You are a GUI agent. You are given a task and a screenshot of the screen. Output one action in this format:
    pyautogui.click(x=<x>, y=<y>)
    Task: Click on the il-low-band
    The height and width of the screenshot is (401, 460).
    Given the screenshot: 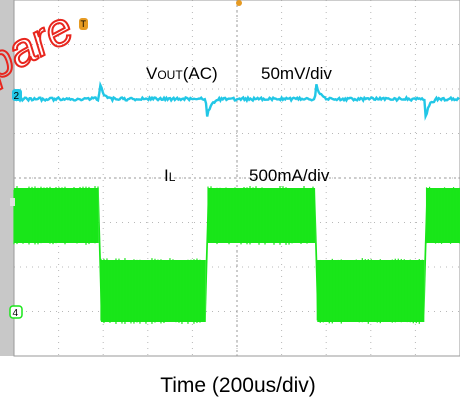 What is the action you would take?
    pyautogui.click(x=153, y=291)
    